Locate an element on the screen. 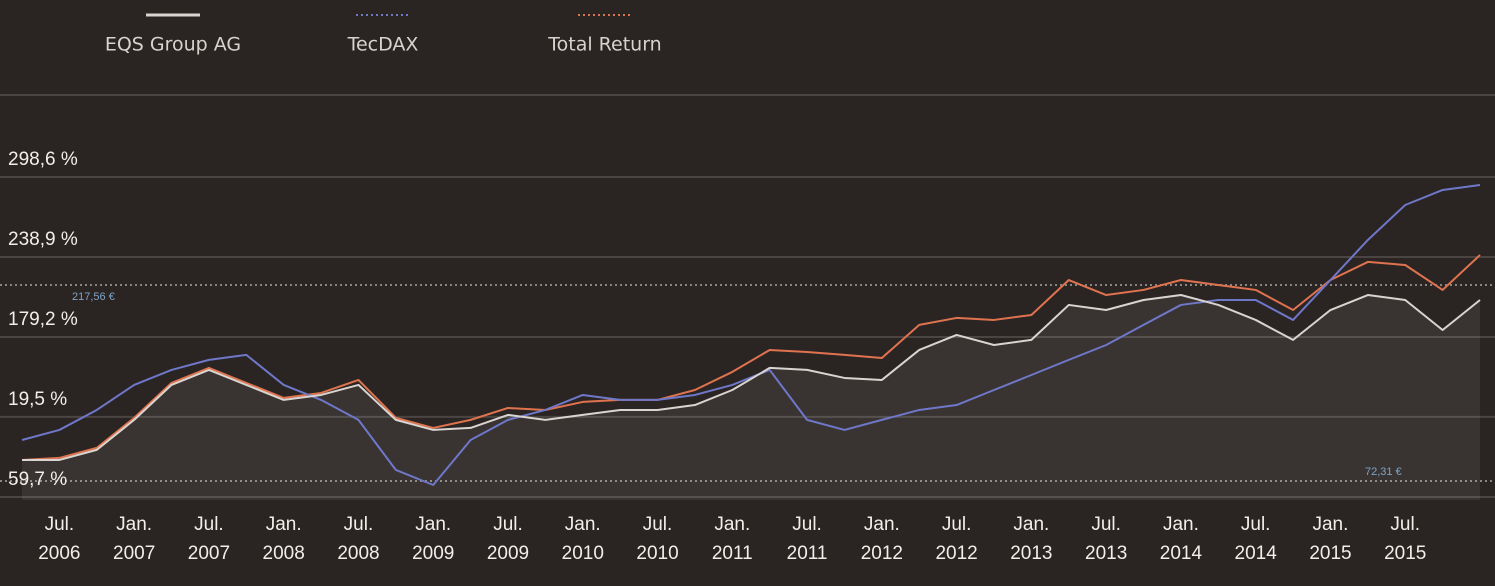 The width and height of the screenshot is (1495, 586). x-tick-label: Jul. 2009 is located at coordinates (508, 539).